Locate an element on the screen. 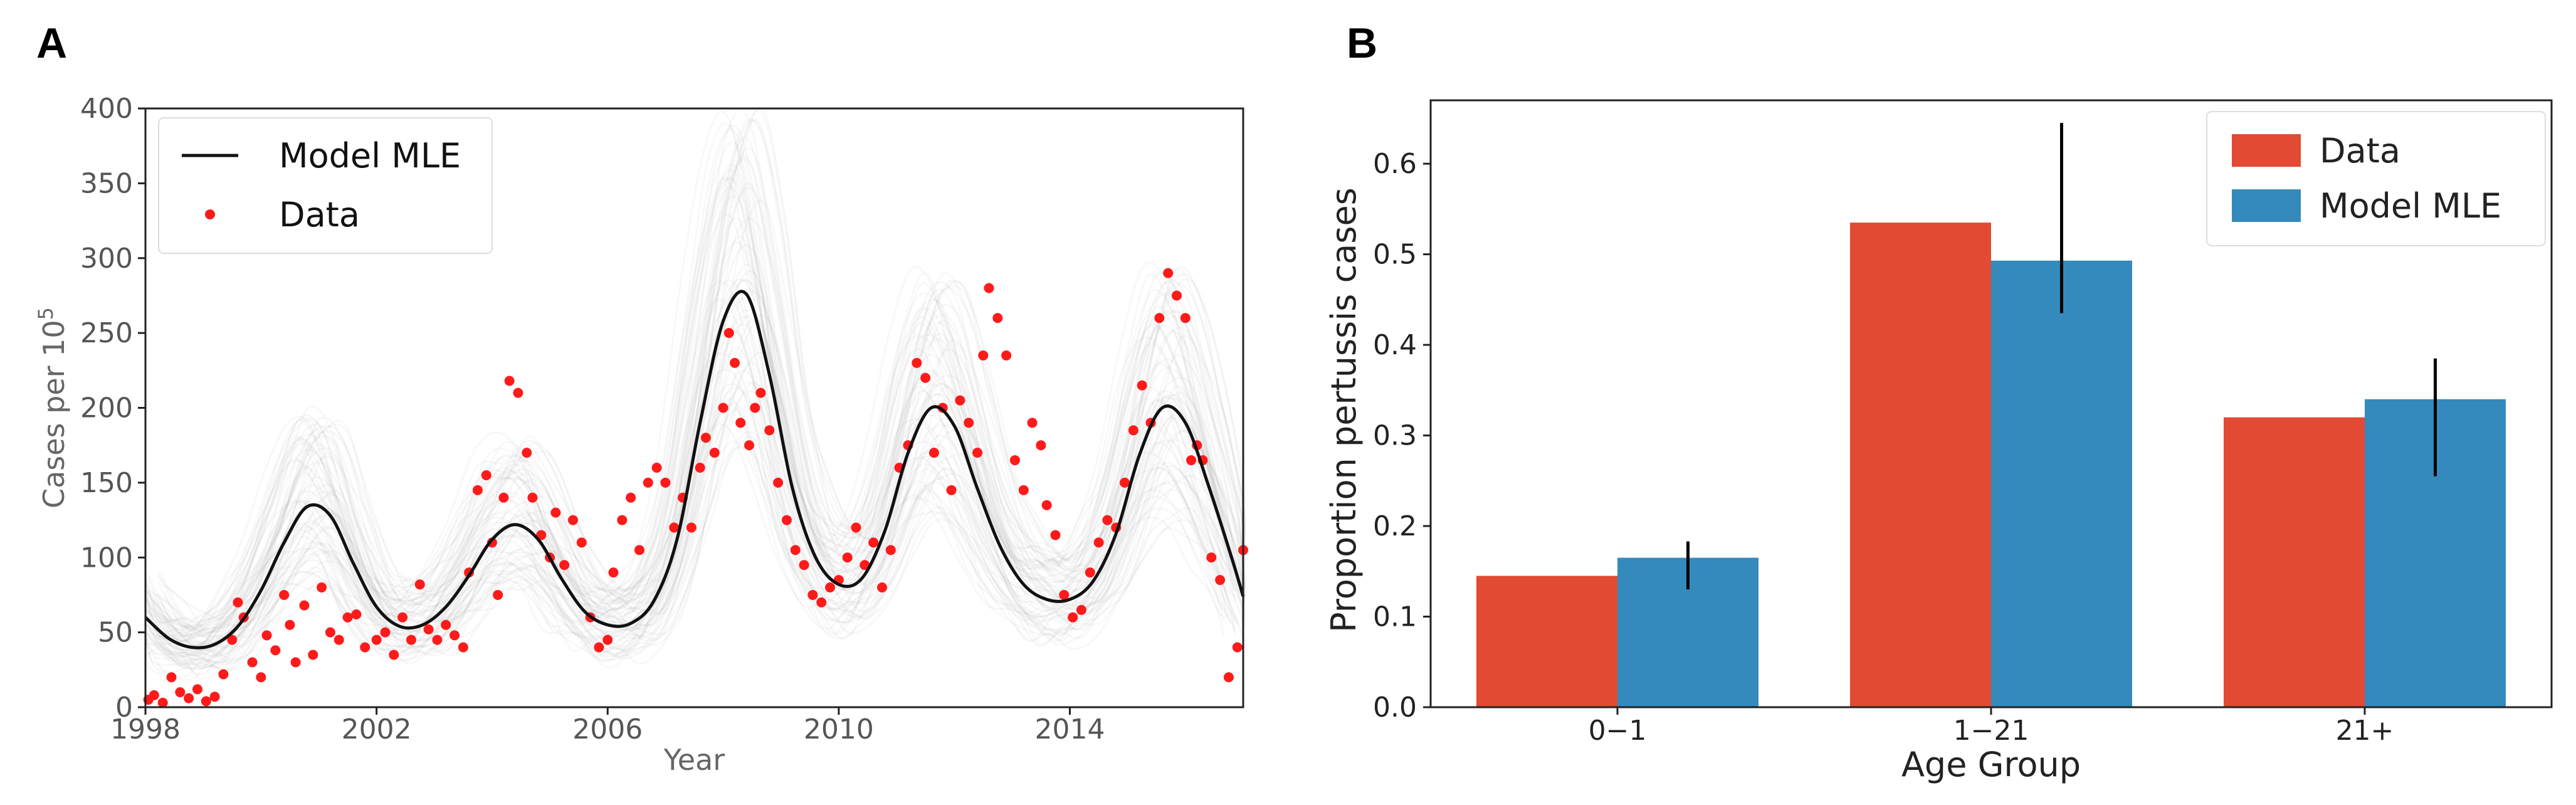  y-tick-label: 0.3 is located at coordinates (1395, 436).